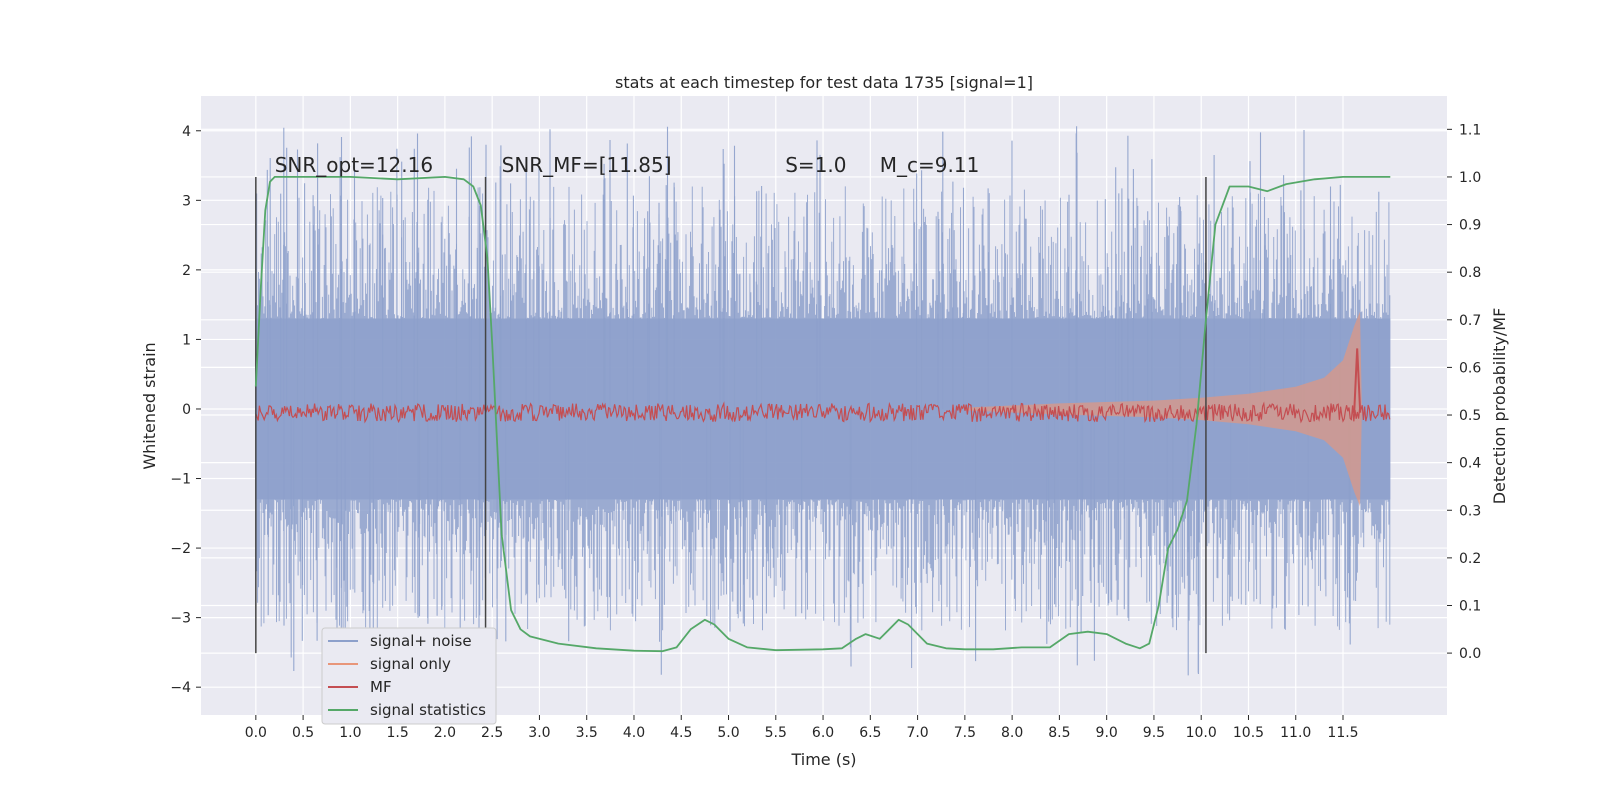 This screenshot has height=800, width=1600. Describe the element at coordinates (492, 733) in the screenshot. I see `x-tick-label: 2.5` at that location.